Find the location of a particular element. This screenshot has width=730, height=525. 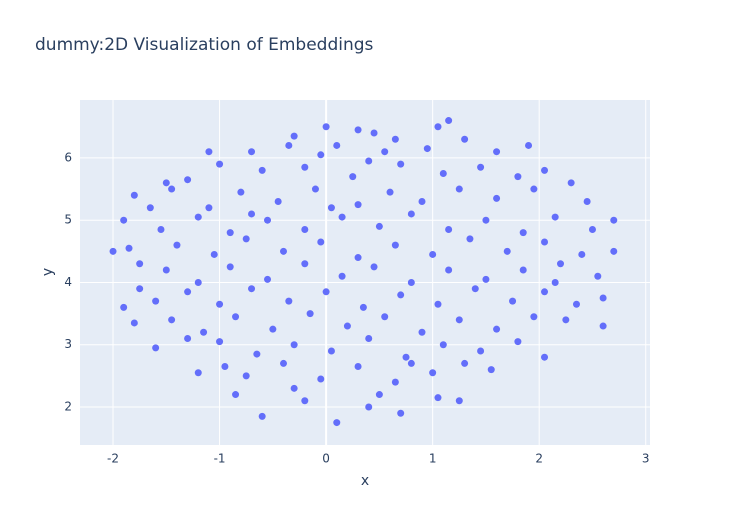

chart-title: dummy:2D Visualization of Embeddings is located at coordinates (204, 45).